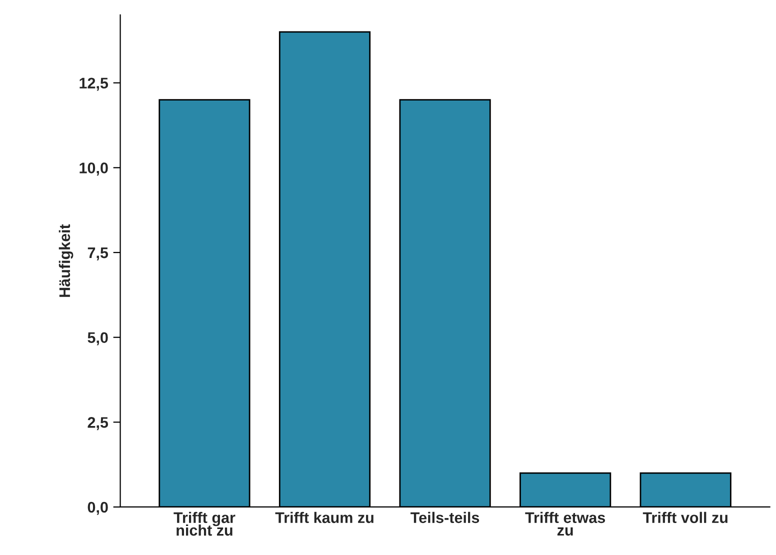 This screenshot has height=555, width=776. I want to click on x-tick-label: Teils-teils, so click(445, 518).